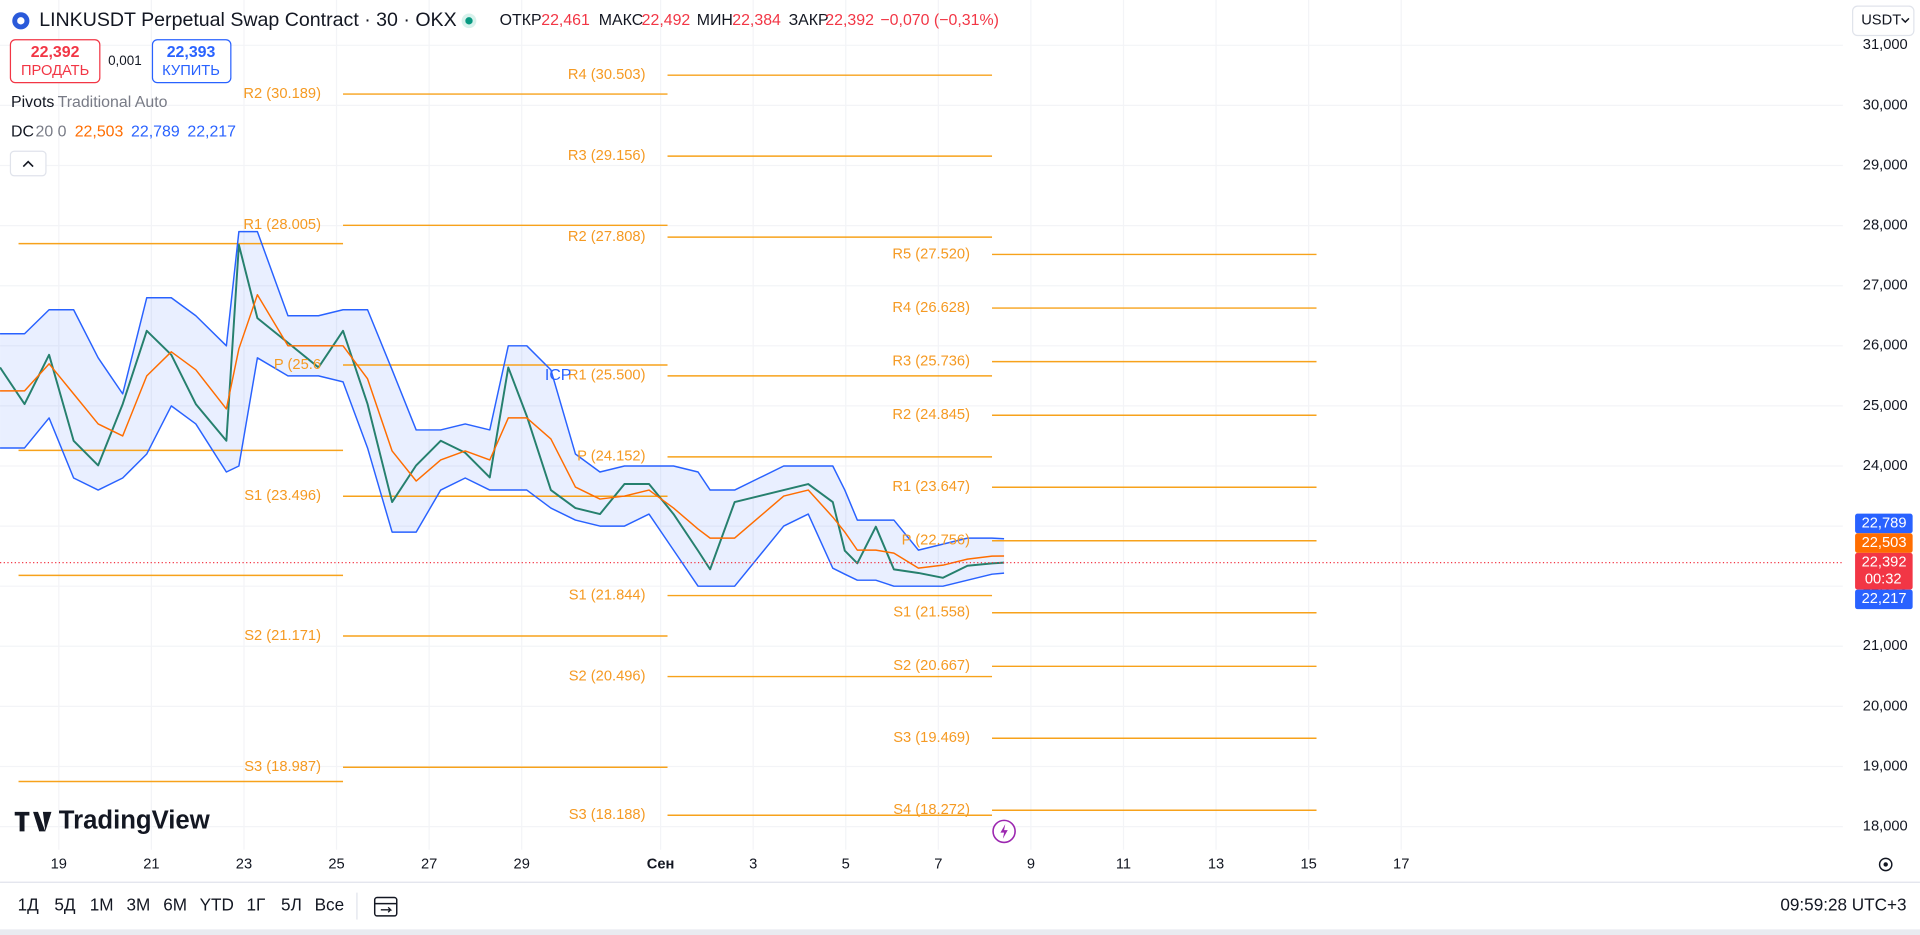 The image size is (1920, 935). Describe the element at coordinates (282, 225) in the screenshot. I see `pivot-label: R1 (28.005)` at that location.